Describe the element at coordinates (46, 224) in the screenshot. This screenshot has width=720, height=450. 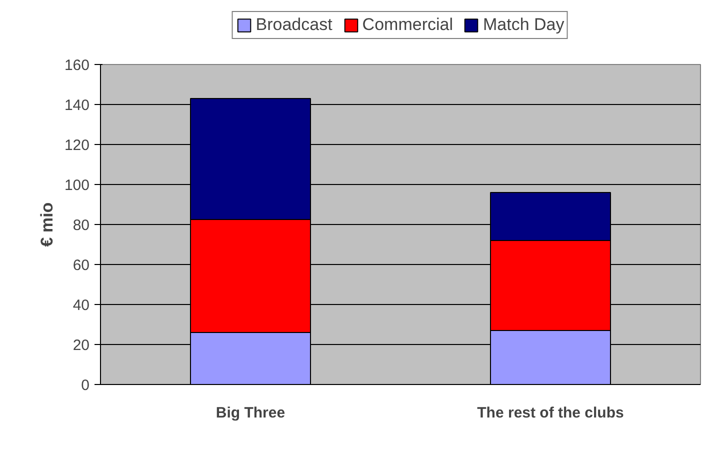
I see `y-axis-title: € mio` at that location.